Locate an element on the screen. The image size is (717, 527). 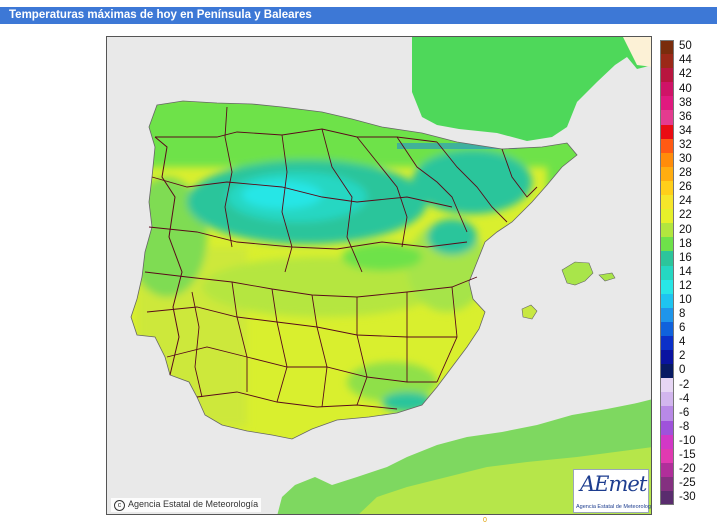
legend-label: 38 is located at coordinates (685, 102).